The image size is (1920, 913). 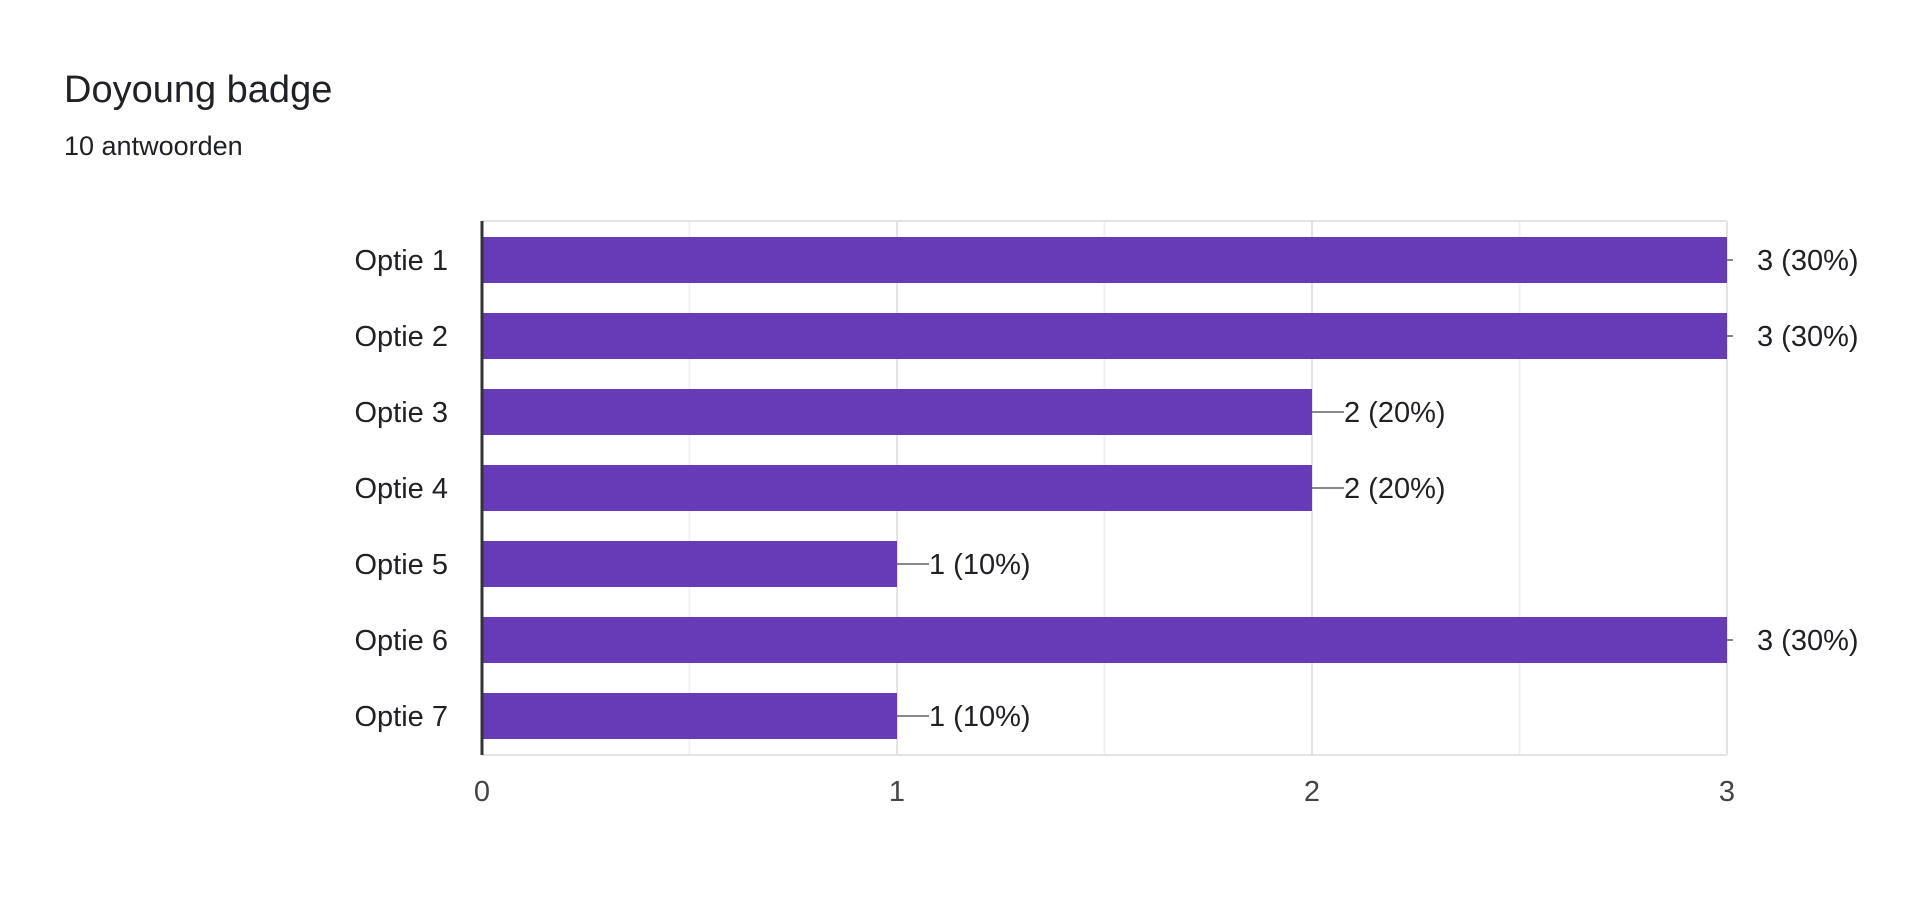 What do you see at coordinates (153, 146) in the screenshot?
I see `response-count: 10 antwoorden` at bounding box center [153, 146].